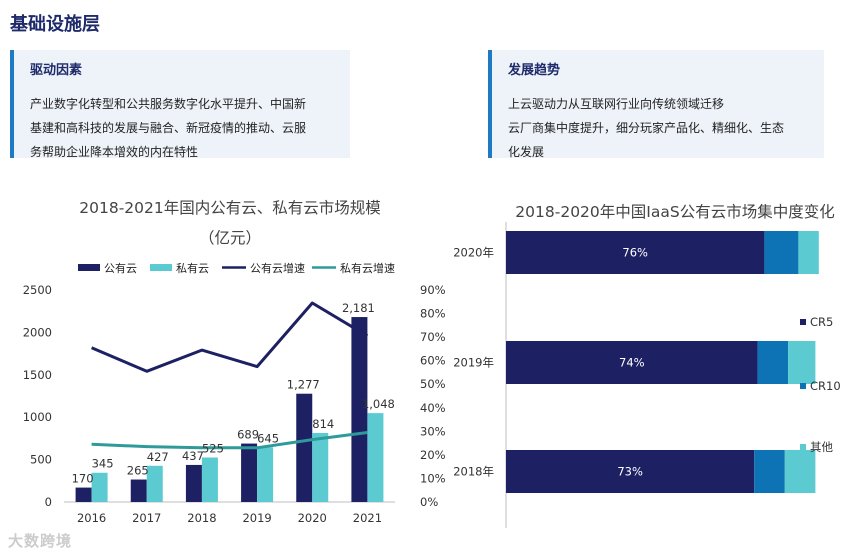  I want to click on x-tick: 2018, so click(201, 518).